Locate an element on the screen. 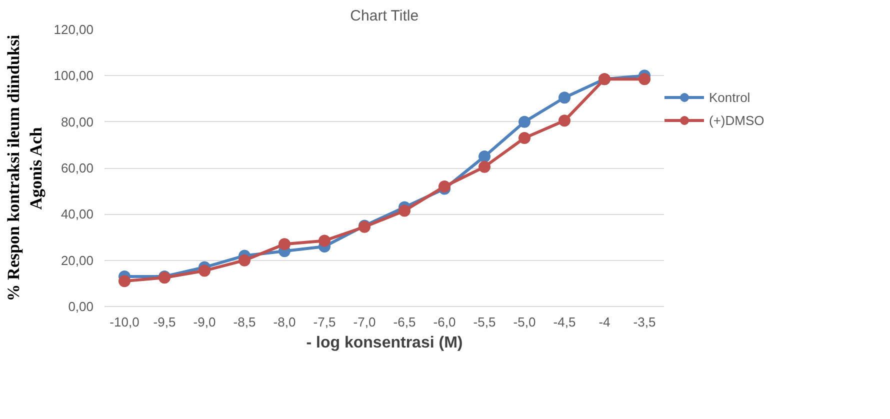 This screenshot has width=890, height=419. x-tick-label: -6,0 is located at coordinates (444, 322).